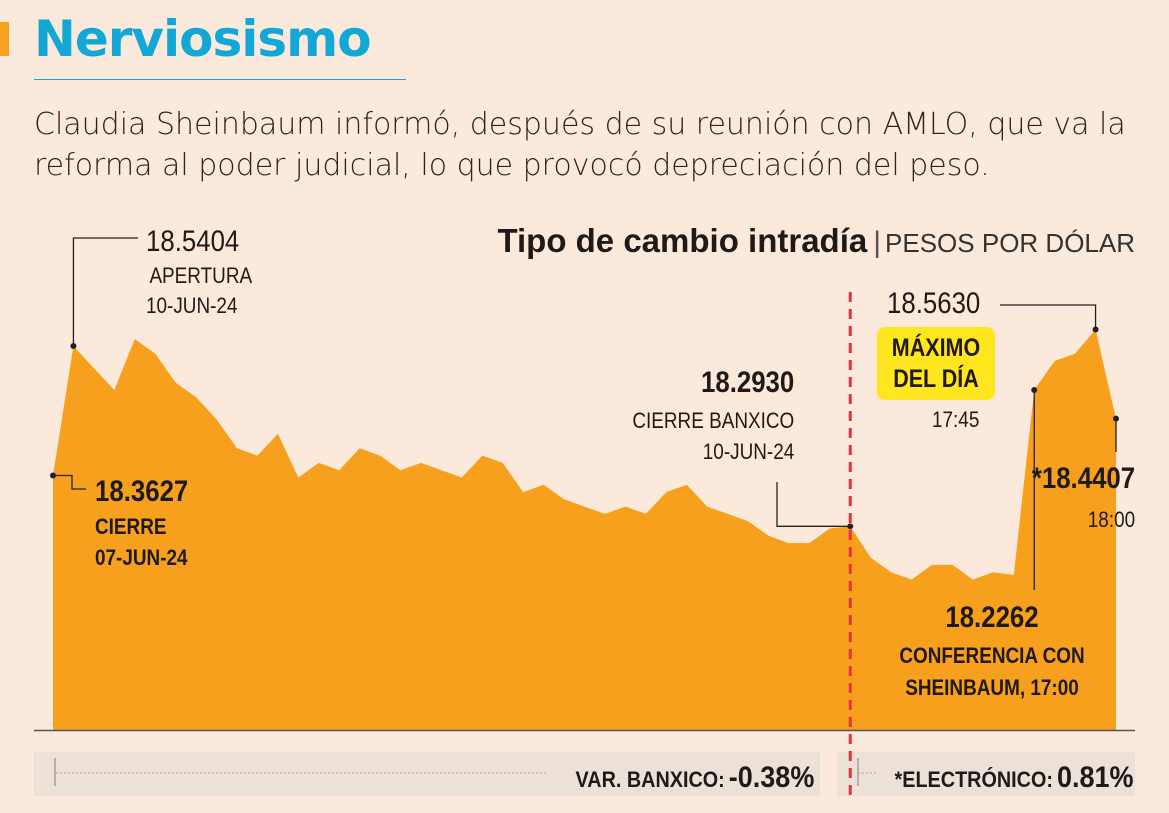 The height and width of the screenshot is (813, 1169). Describe the element at coordinates (1116, 418) in the screenshot. I see `electronico-dot` at that location.